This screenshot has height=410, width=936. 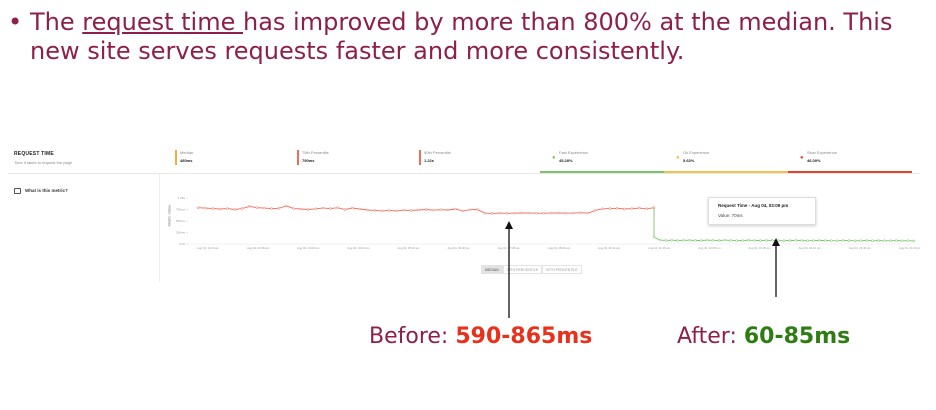 I want to click on request-time-link: request time, so click(x=162, y=22).